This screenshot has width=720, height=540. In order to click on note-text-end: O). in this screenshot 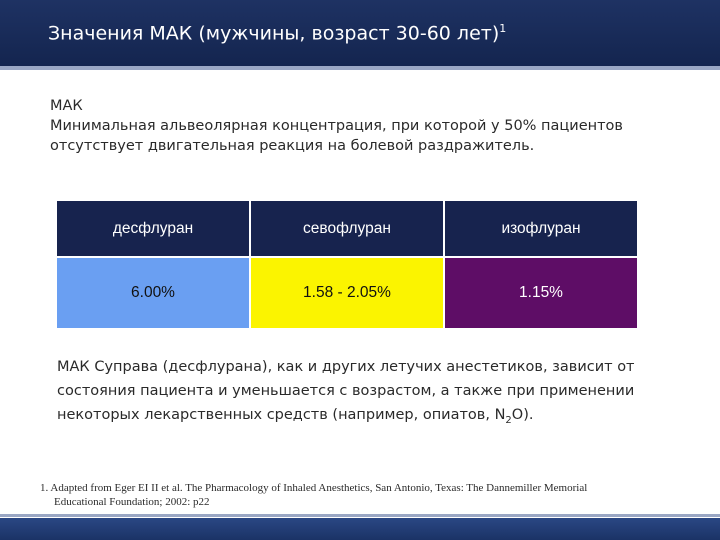, I will do `click(522, 415)`.